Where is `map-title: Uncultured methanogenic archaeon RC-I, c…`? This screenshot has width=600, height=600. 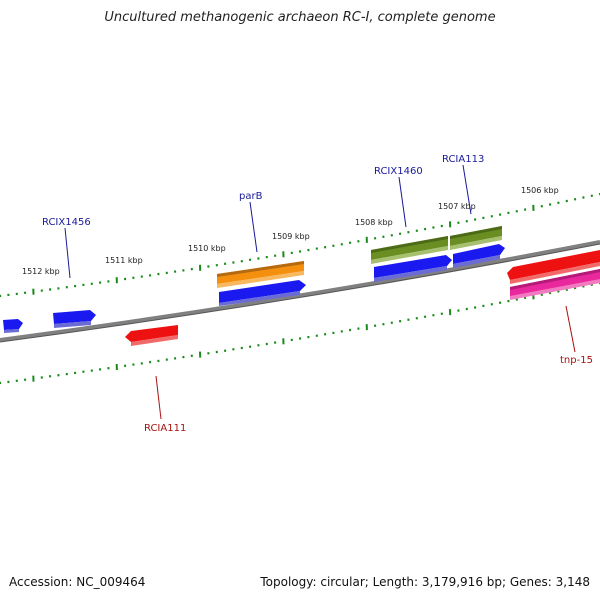
map-title: Uncultured methanogenic archaeon RC-I, c… is located at coordinates (300, 17).